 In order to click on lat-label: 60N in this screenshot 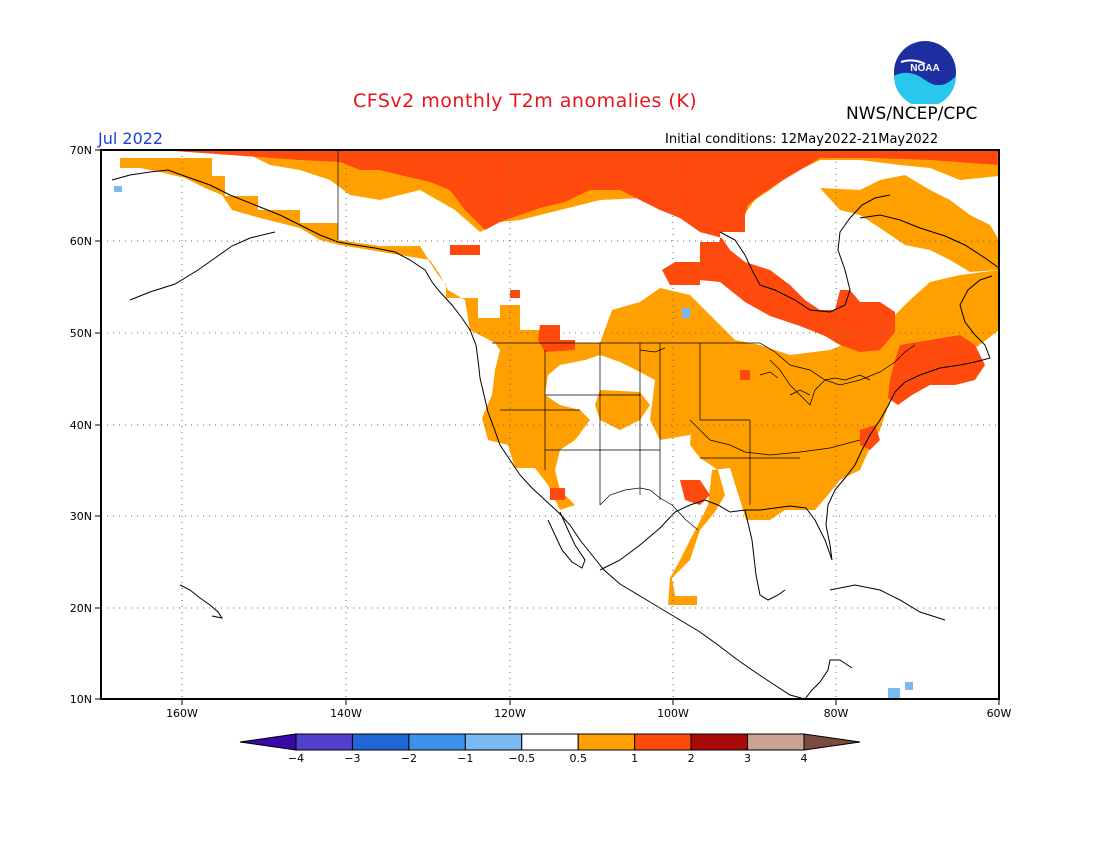, I will do `click(81, 241)`.